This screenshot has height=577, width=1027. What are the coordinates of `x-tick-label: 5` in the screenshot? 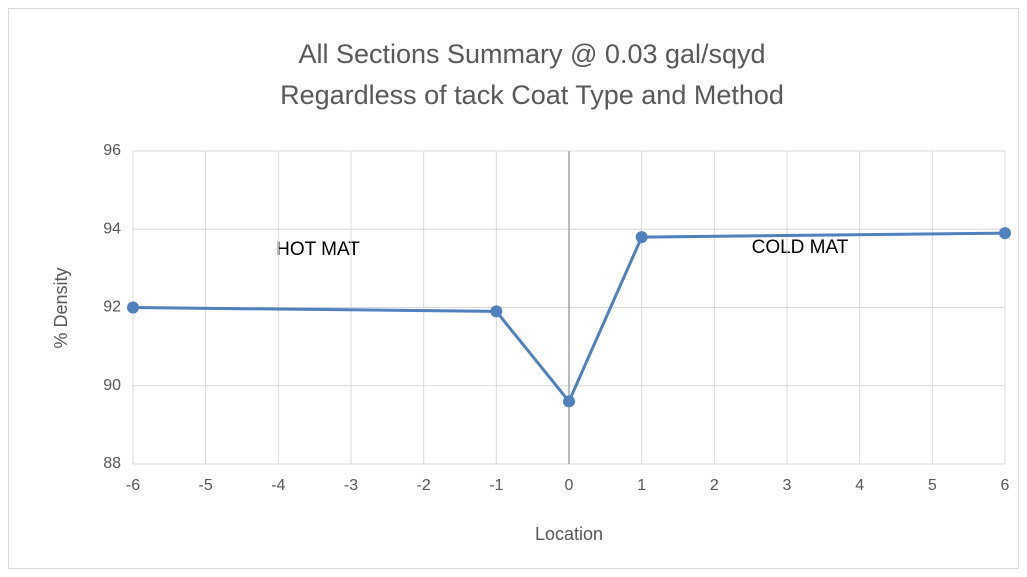 It's located at (932, 485).